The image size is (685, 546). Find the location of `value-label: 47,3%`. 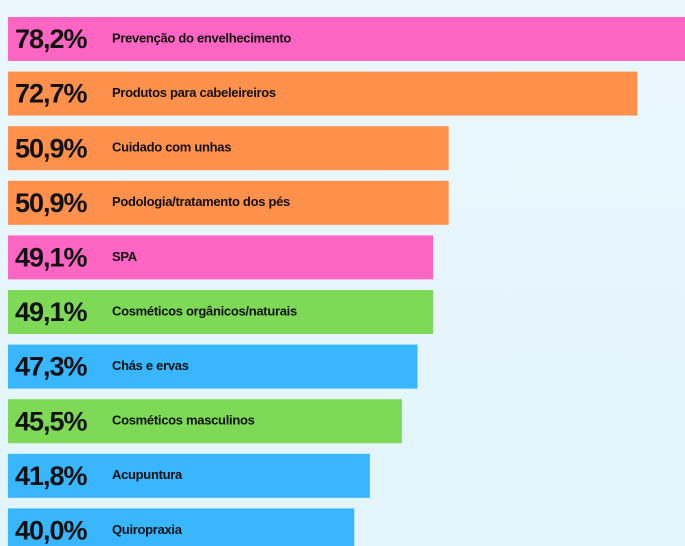

value-label: 47,3% is located at coordinates (51, 367).